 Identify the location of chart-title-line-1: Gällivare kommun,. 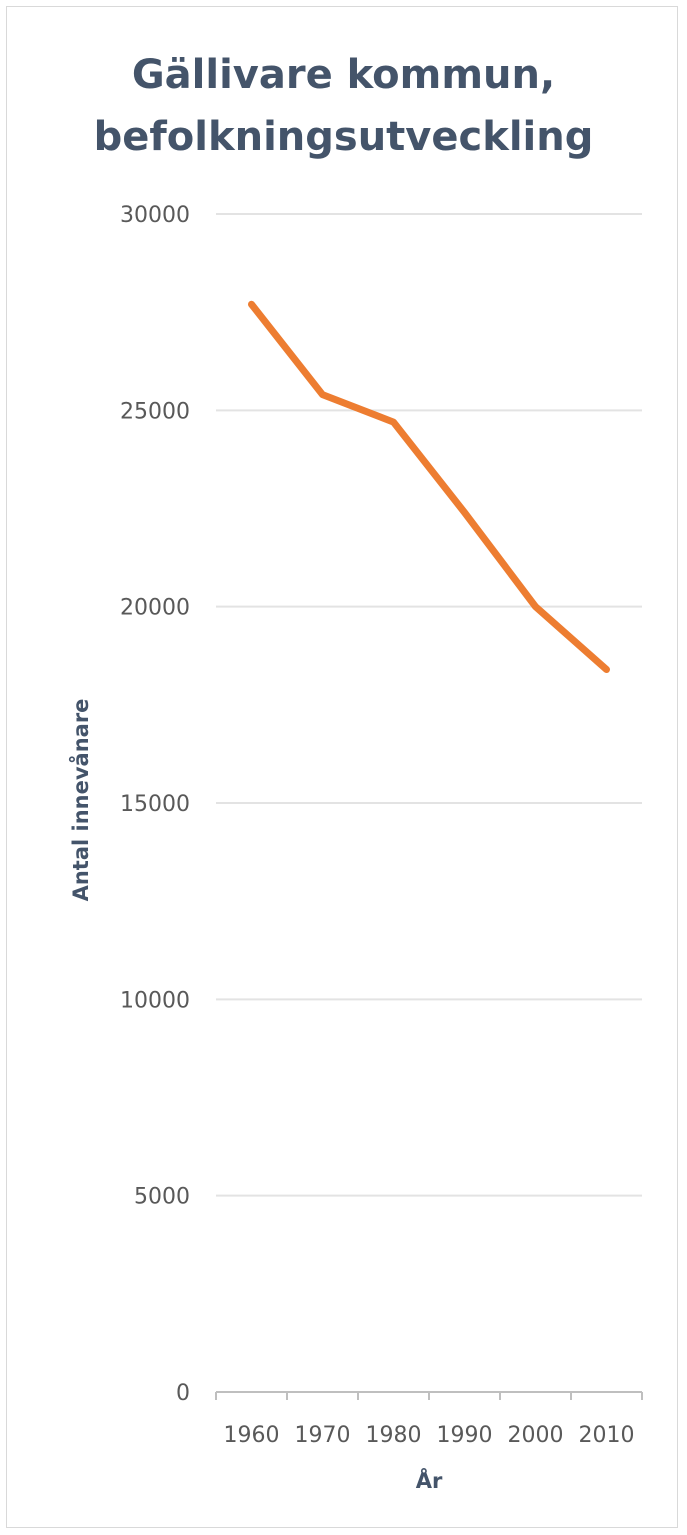
(343, 75).